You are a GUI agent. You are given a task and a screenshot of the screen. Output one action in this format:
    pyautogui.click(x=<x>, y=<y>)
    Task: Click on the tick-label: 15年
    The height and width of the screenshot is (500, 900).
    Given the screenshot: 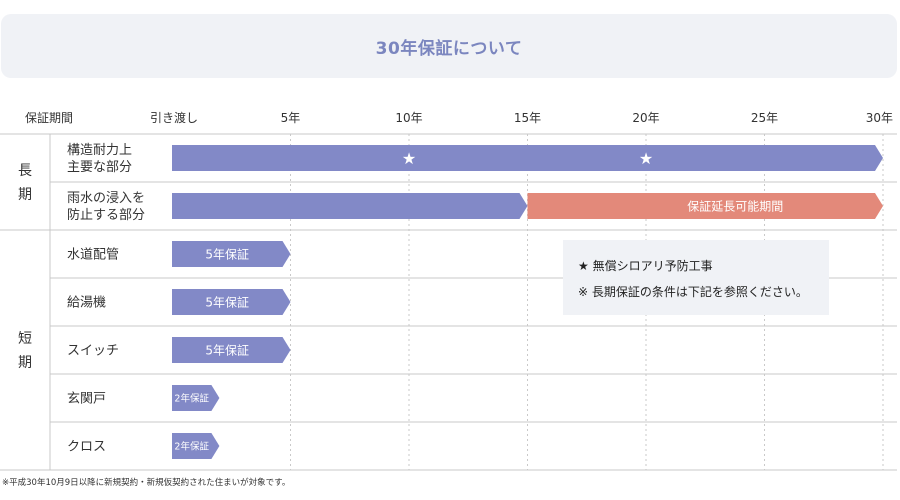 What is the action you would take?
    pyautogui.click(x=527, y=118)
    